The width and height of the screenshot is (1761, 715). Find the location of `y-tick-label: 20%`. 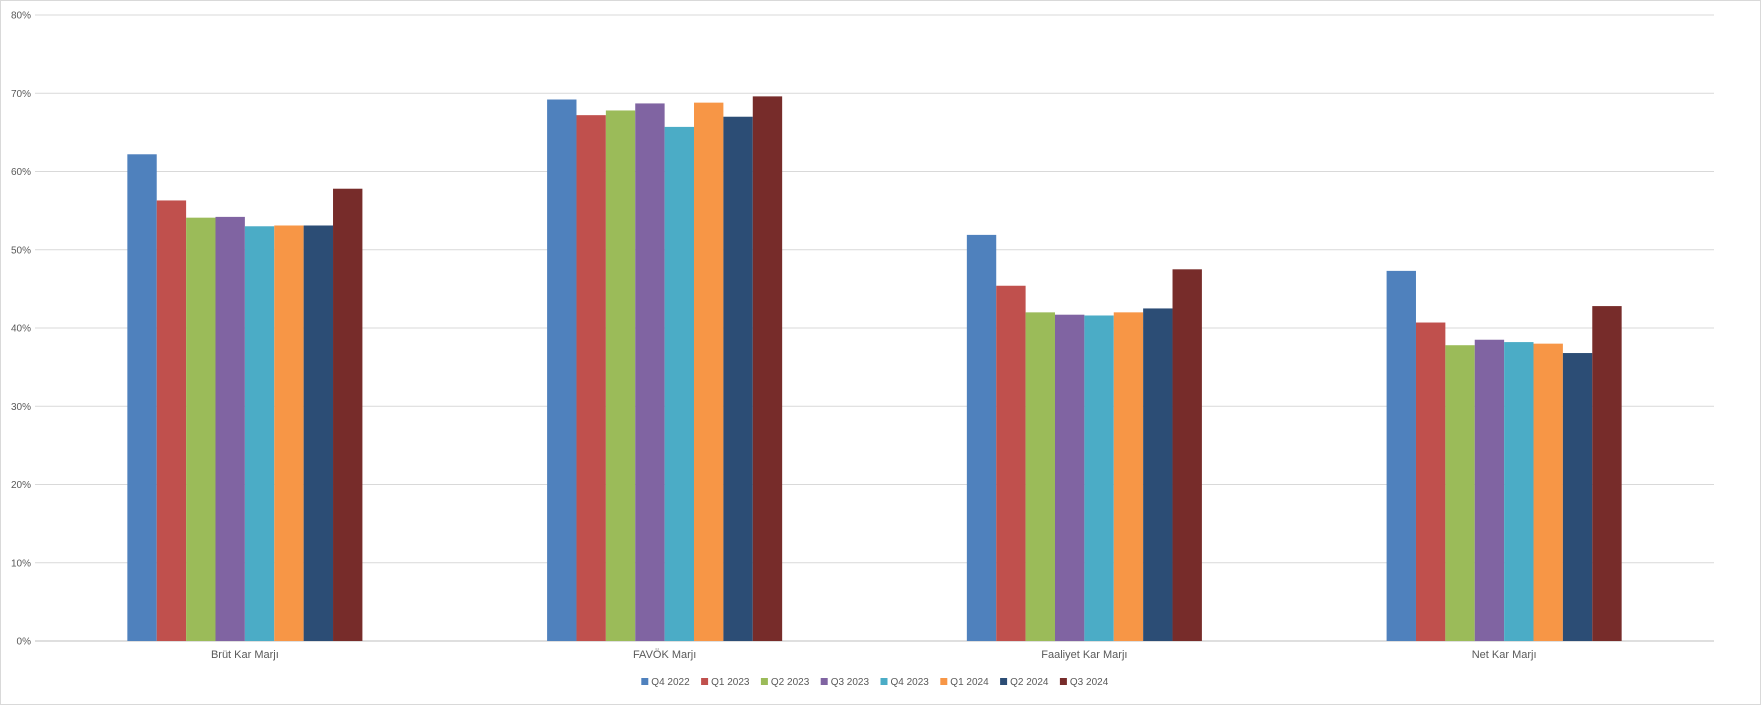

y-tick-label: 20% is located at coordinates (21, 485).